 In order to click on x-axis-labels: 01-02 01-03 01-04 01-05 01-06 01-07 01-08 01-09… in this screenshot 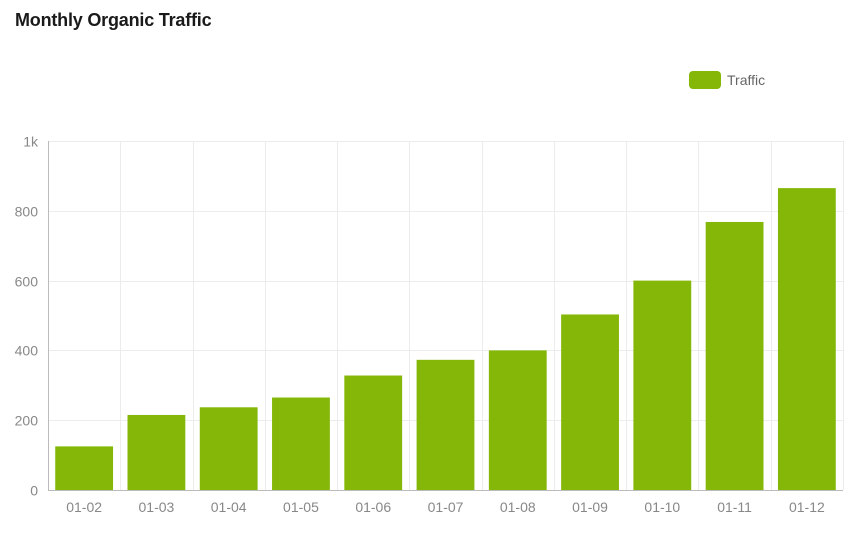, I will do `click(445, 507)`.